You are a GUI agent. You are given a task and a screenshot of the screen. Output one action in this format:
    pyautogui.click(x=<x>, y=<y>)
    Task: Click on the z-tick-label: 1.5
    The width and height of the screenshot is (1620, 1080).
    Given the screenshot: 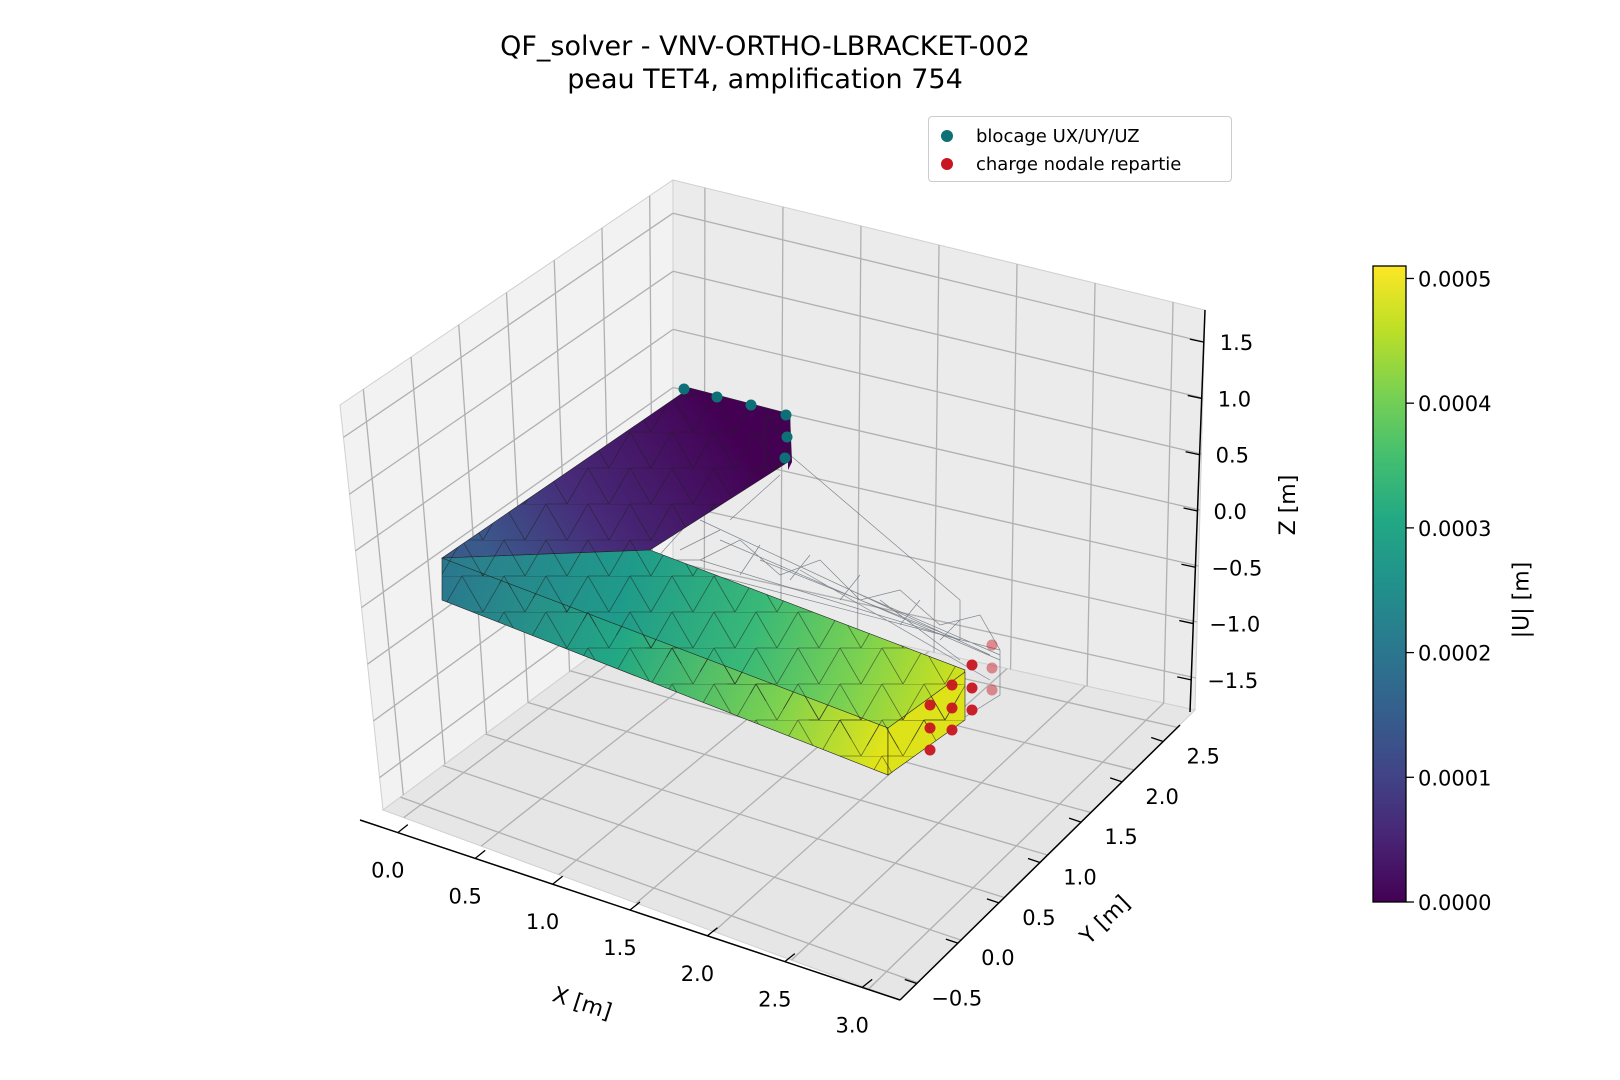 What is the action you would take?
    pyautogui.click(x=1236, y=343)
    